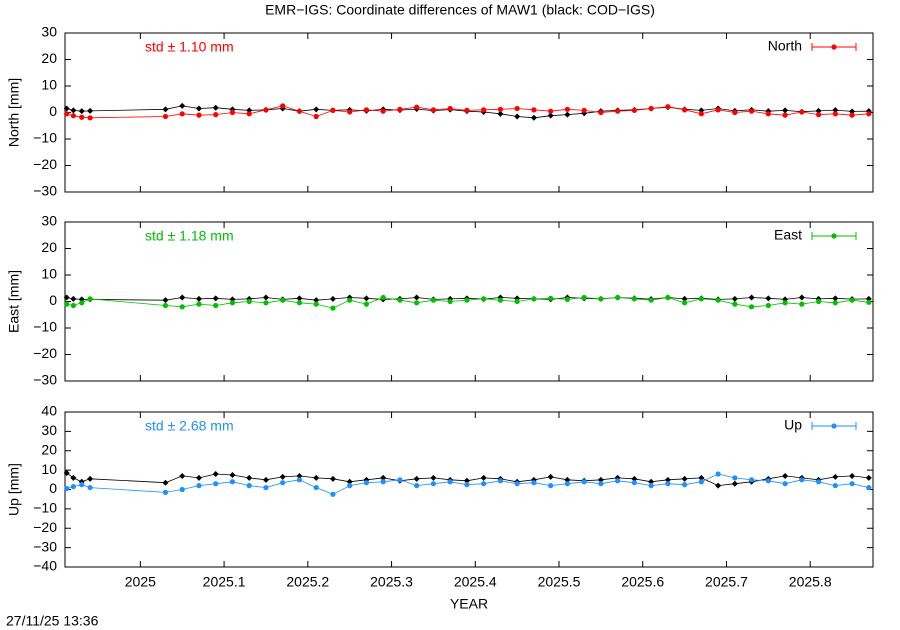 The width and height of the screenshot is (900, 630). Describe the element at coordinates (49, 469) in the screenshot. I see `y-tick-label: 10` at that location.